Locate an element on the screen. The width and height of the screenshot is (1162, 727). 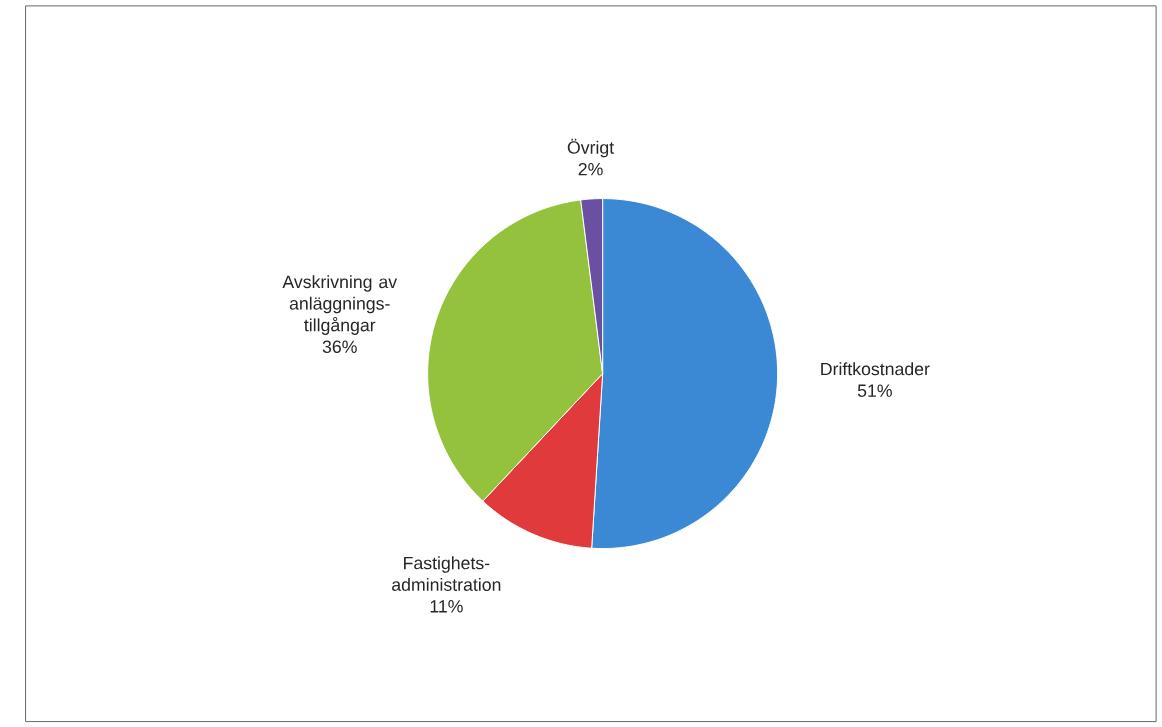
data-label: 2% is located at coordinates (590, 169).